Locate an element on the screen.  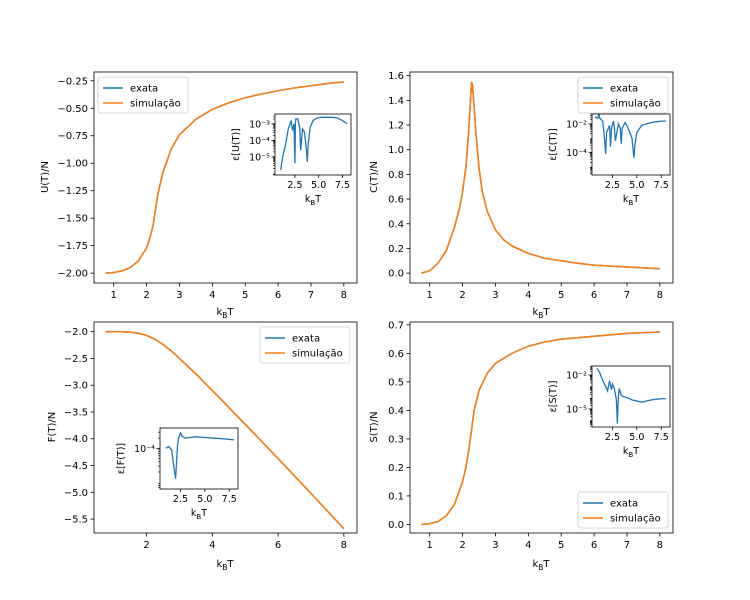
x-tick-label: 5 is located at coordinates (561, 545).